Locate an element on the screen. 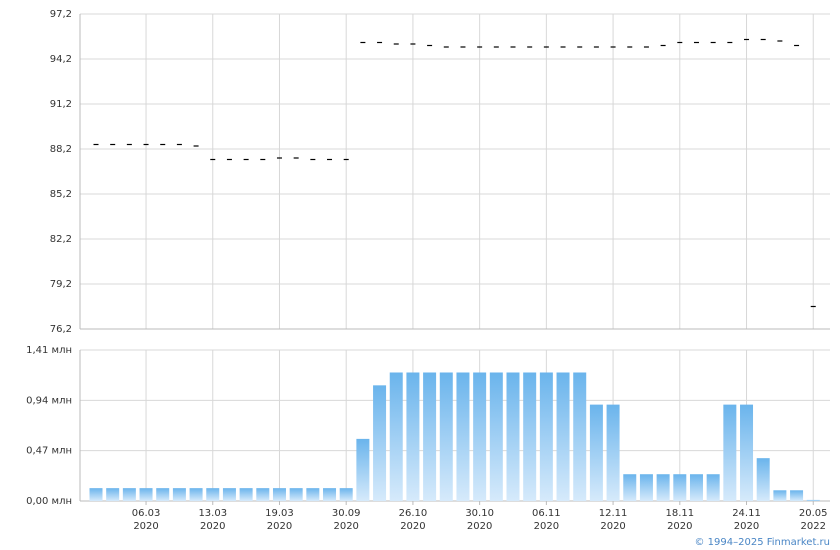  y-tick-label: 88,2 is located at coordinates (61, 149).